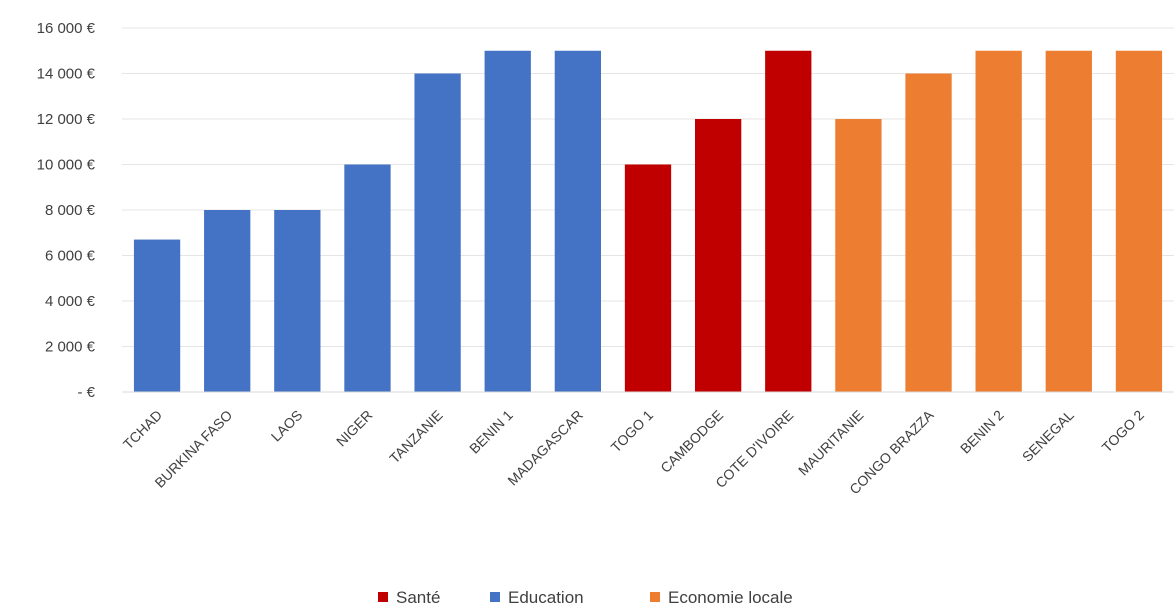  I want to click on legend-label: Santé, so click(418, 597).